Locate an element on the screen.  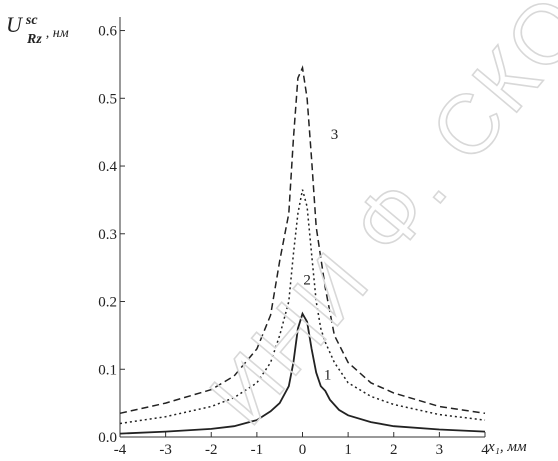
curve-label-1: 1 is located at coordinates (328, 375).